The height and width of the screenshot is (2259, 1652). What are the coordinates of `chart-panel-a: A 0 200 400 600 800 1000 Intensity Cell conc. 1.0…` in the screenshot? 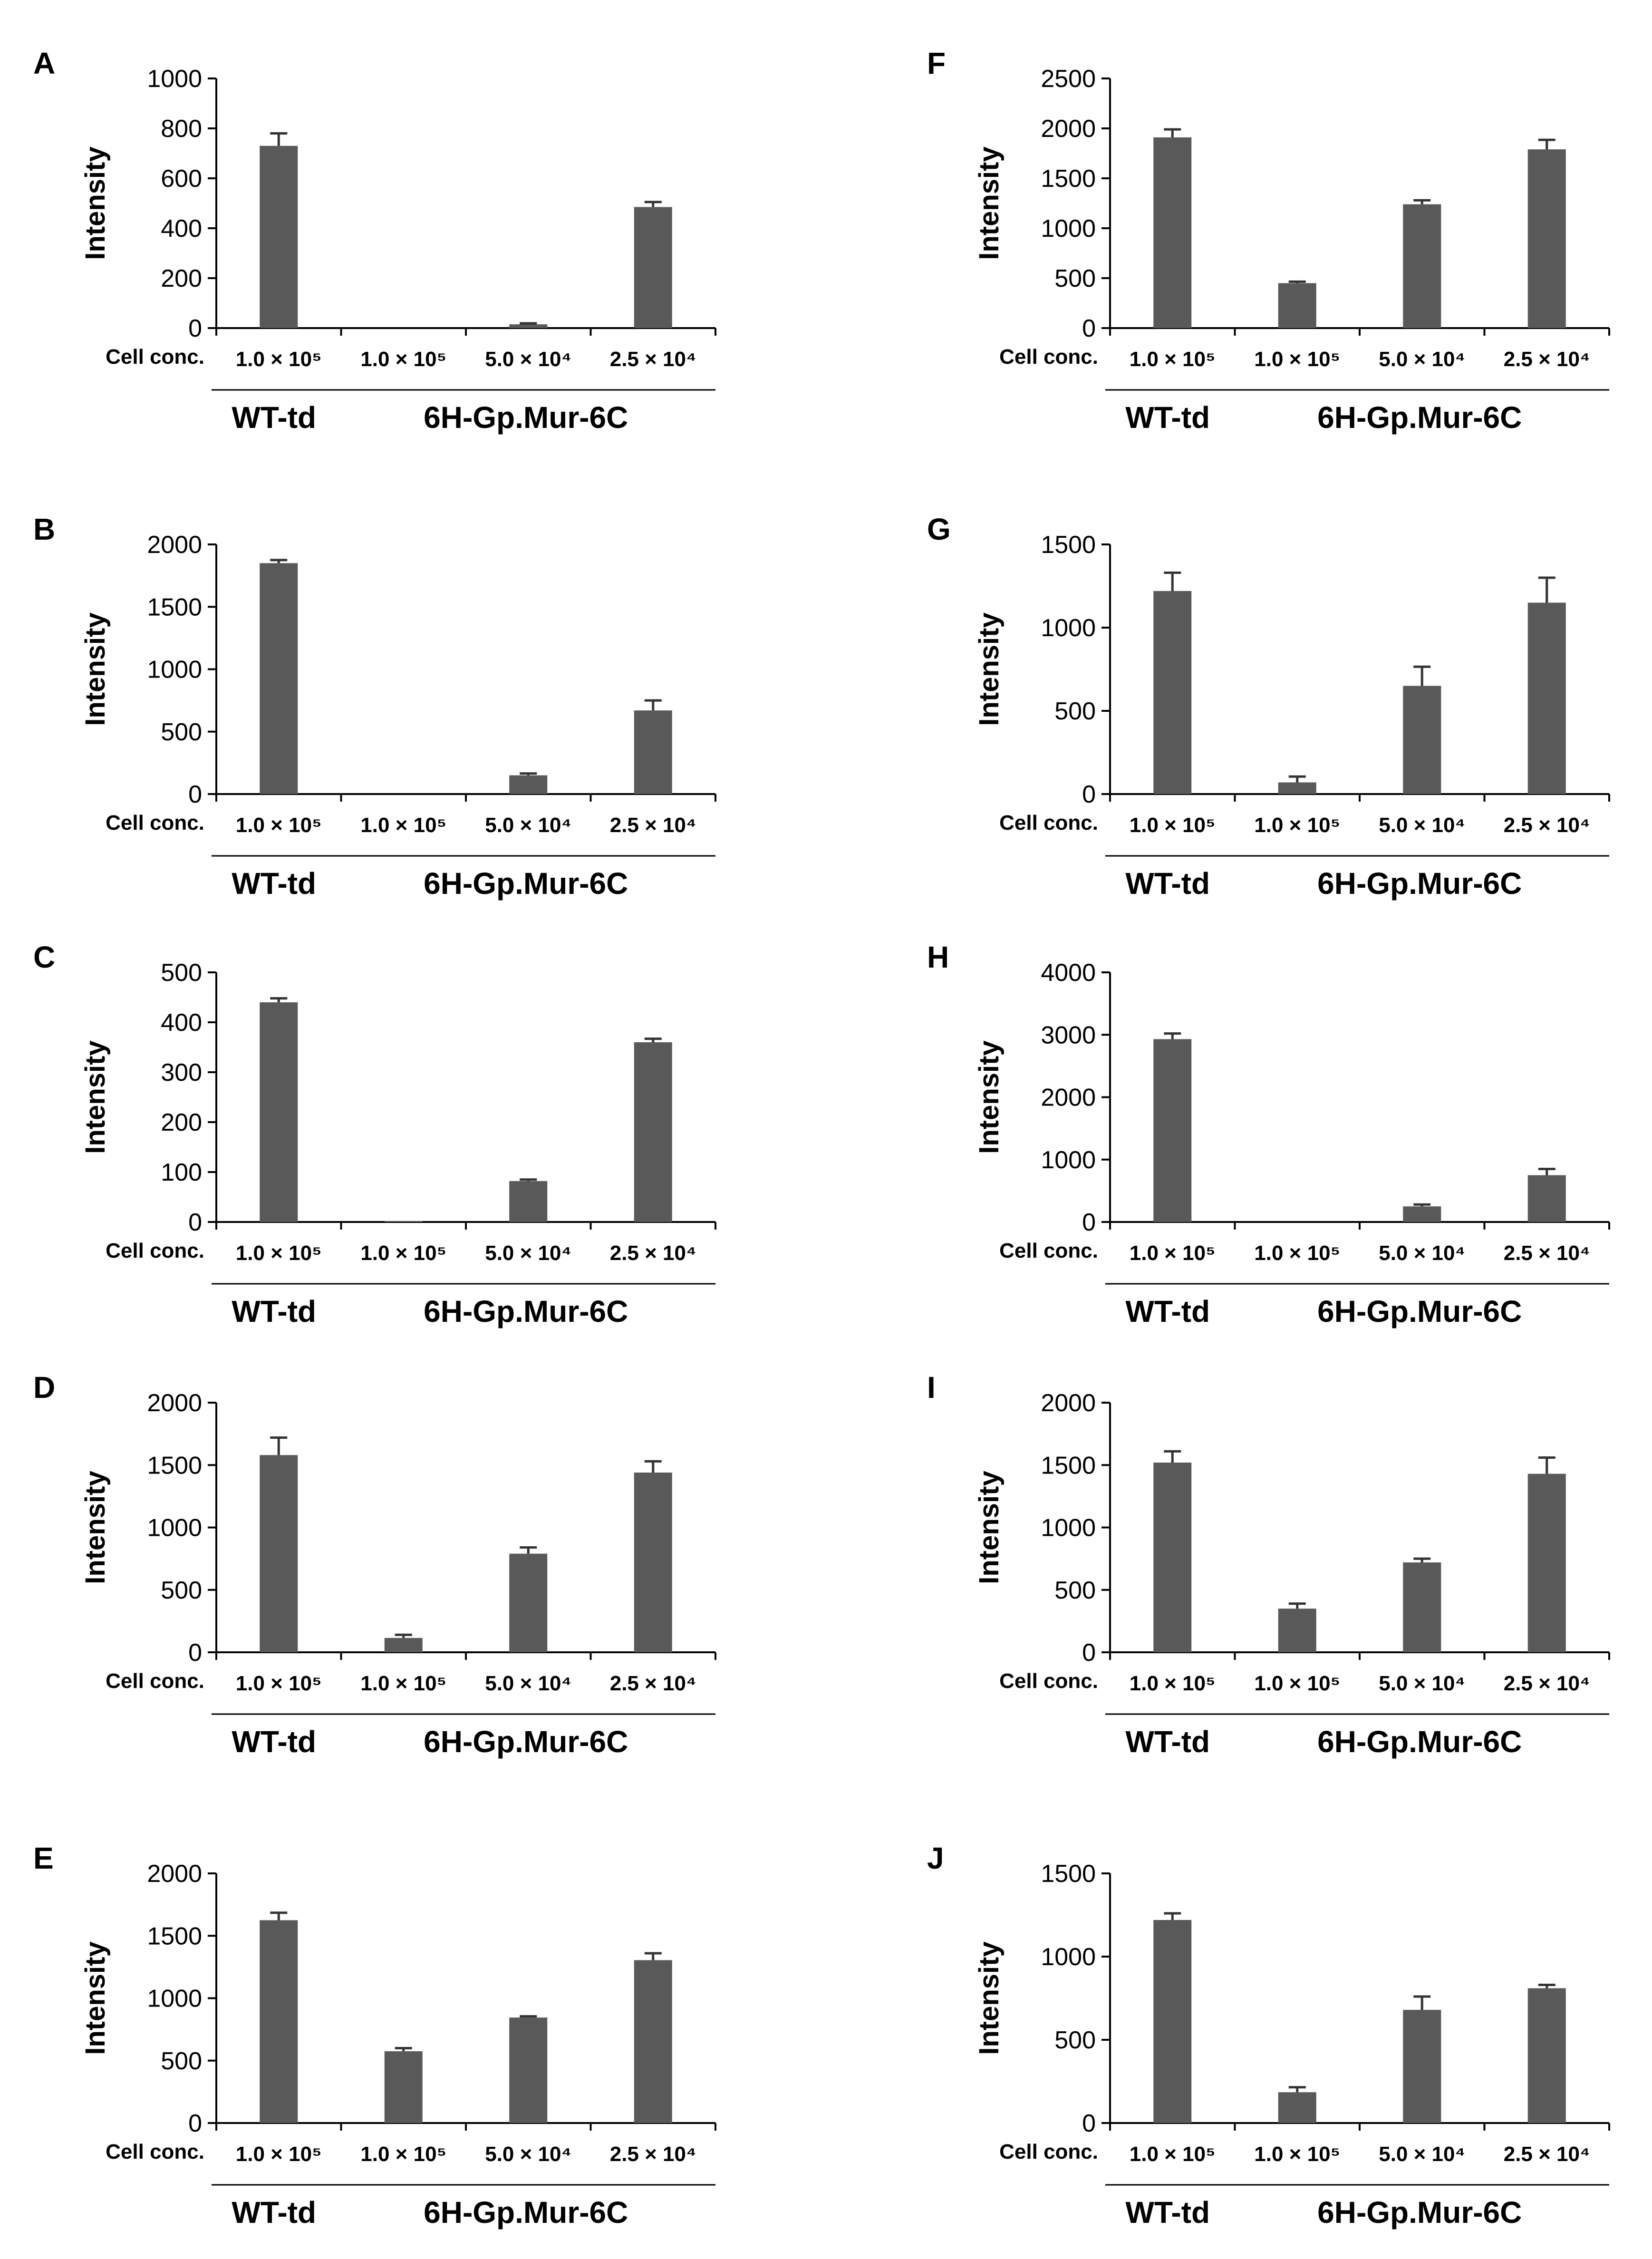 It's located at (374, 240).